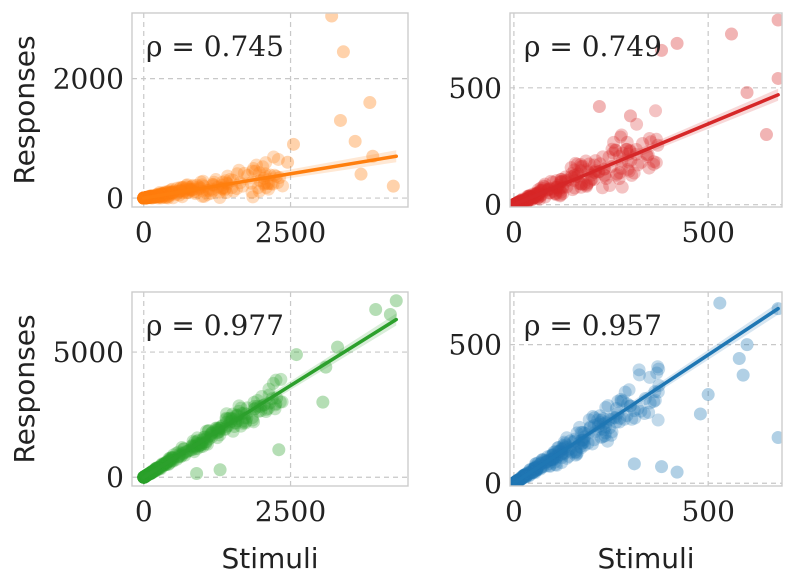 This screenshot has height=585, width=797. I want to click on x-axis-label: Stimuli, so click(269, 558).